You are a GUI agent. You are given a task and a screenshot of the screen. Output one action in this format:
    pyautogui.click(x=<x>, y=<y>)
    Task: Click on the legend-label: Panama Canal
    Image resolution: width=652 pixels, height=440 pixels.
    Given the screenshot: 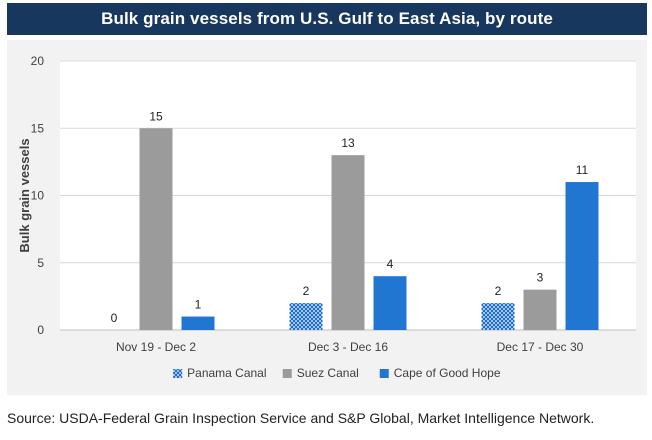 What is the action you would take?
    pyautogui.click(x=226, y=373)
    